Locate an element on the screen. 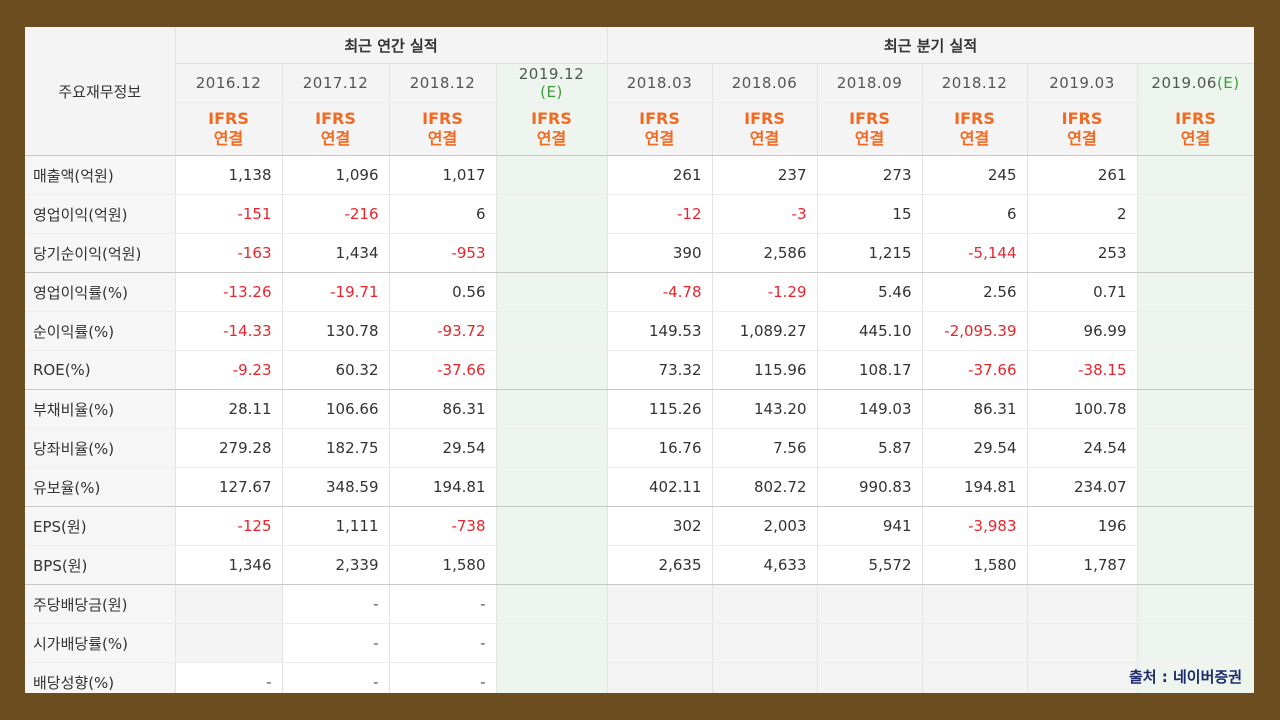 This screenshot has height=720, width=1280. value-cell: 302 is located at coordinates (659, 526).